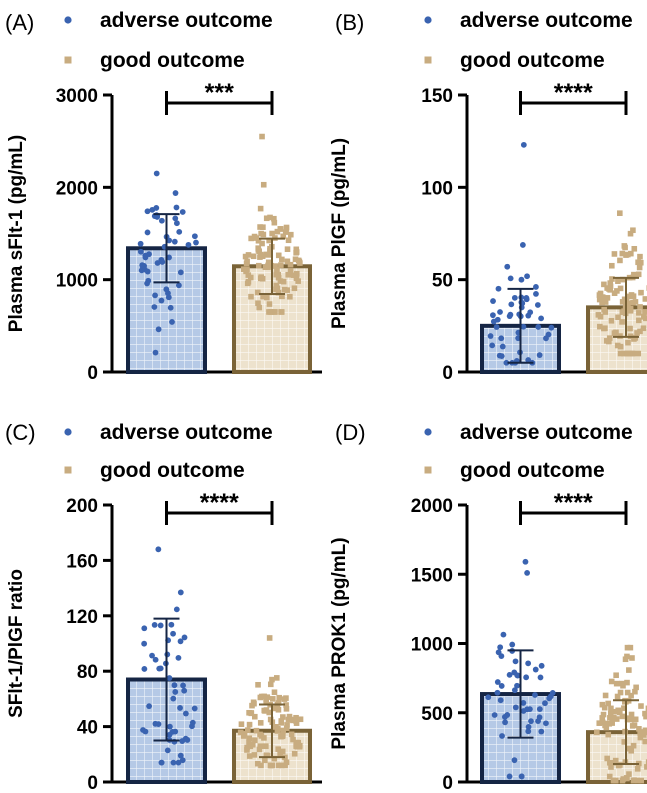 The width and height of the screenshot is (647, 793). Describe the element at coordinates (350, 432) in the screenshot. I see `panel-label: (D)` at that location.